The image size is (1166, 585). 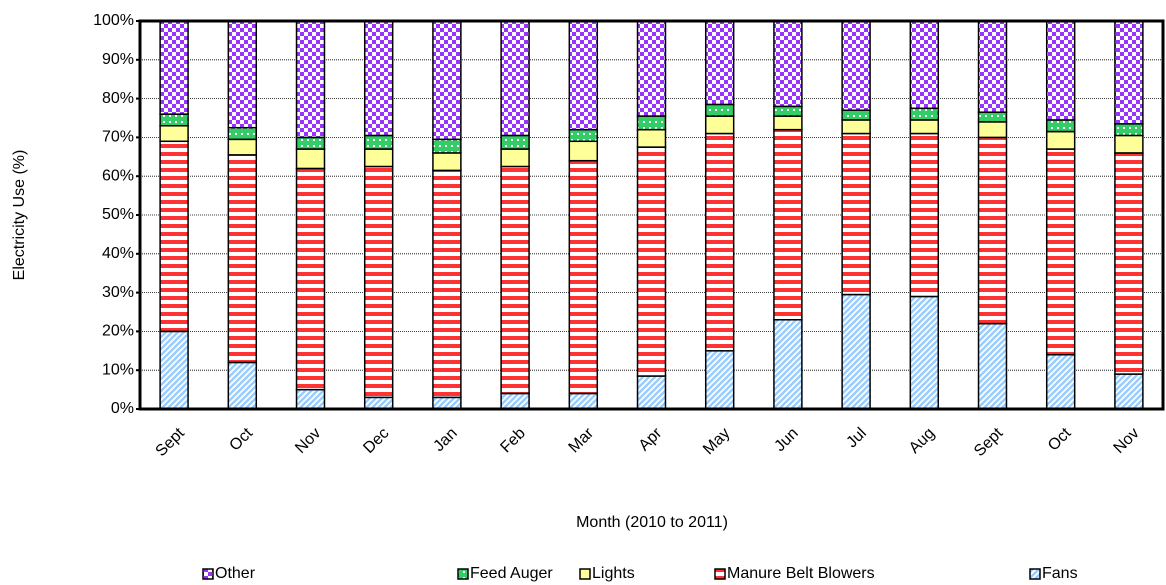 What do you see at coordinates (118, 331) in the screenshot?
I see `y-tick-label: 20%` at bounding box center [118, 331].